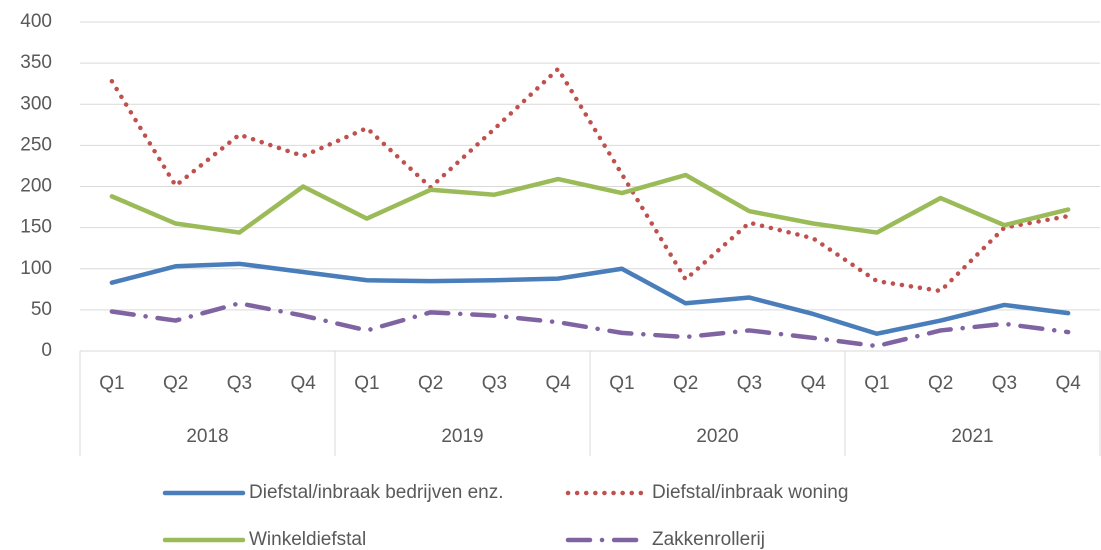  What do you see at coordinates (307, 539) in the screenshot?
I see `legend-label: Winkeldiefstal` at bounding box center [307, 539].